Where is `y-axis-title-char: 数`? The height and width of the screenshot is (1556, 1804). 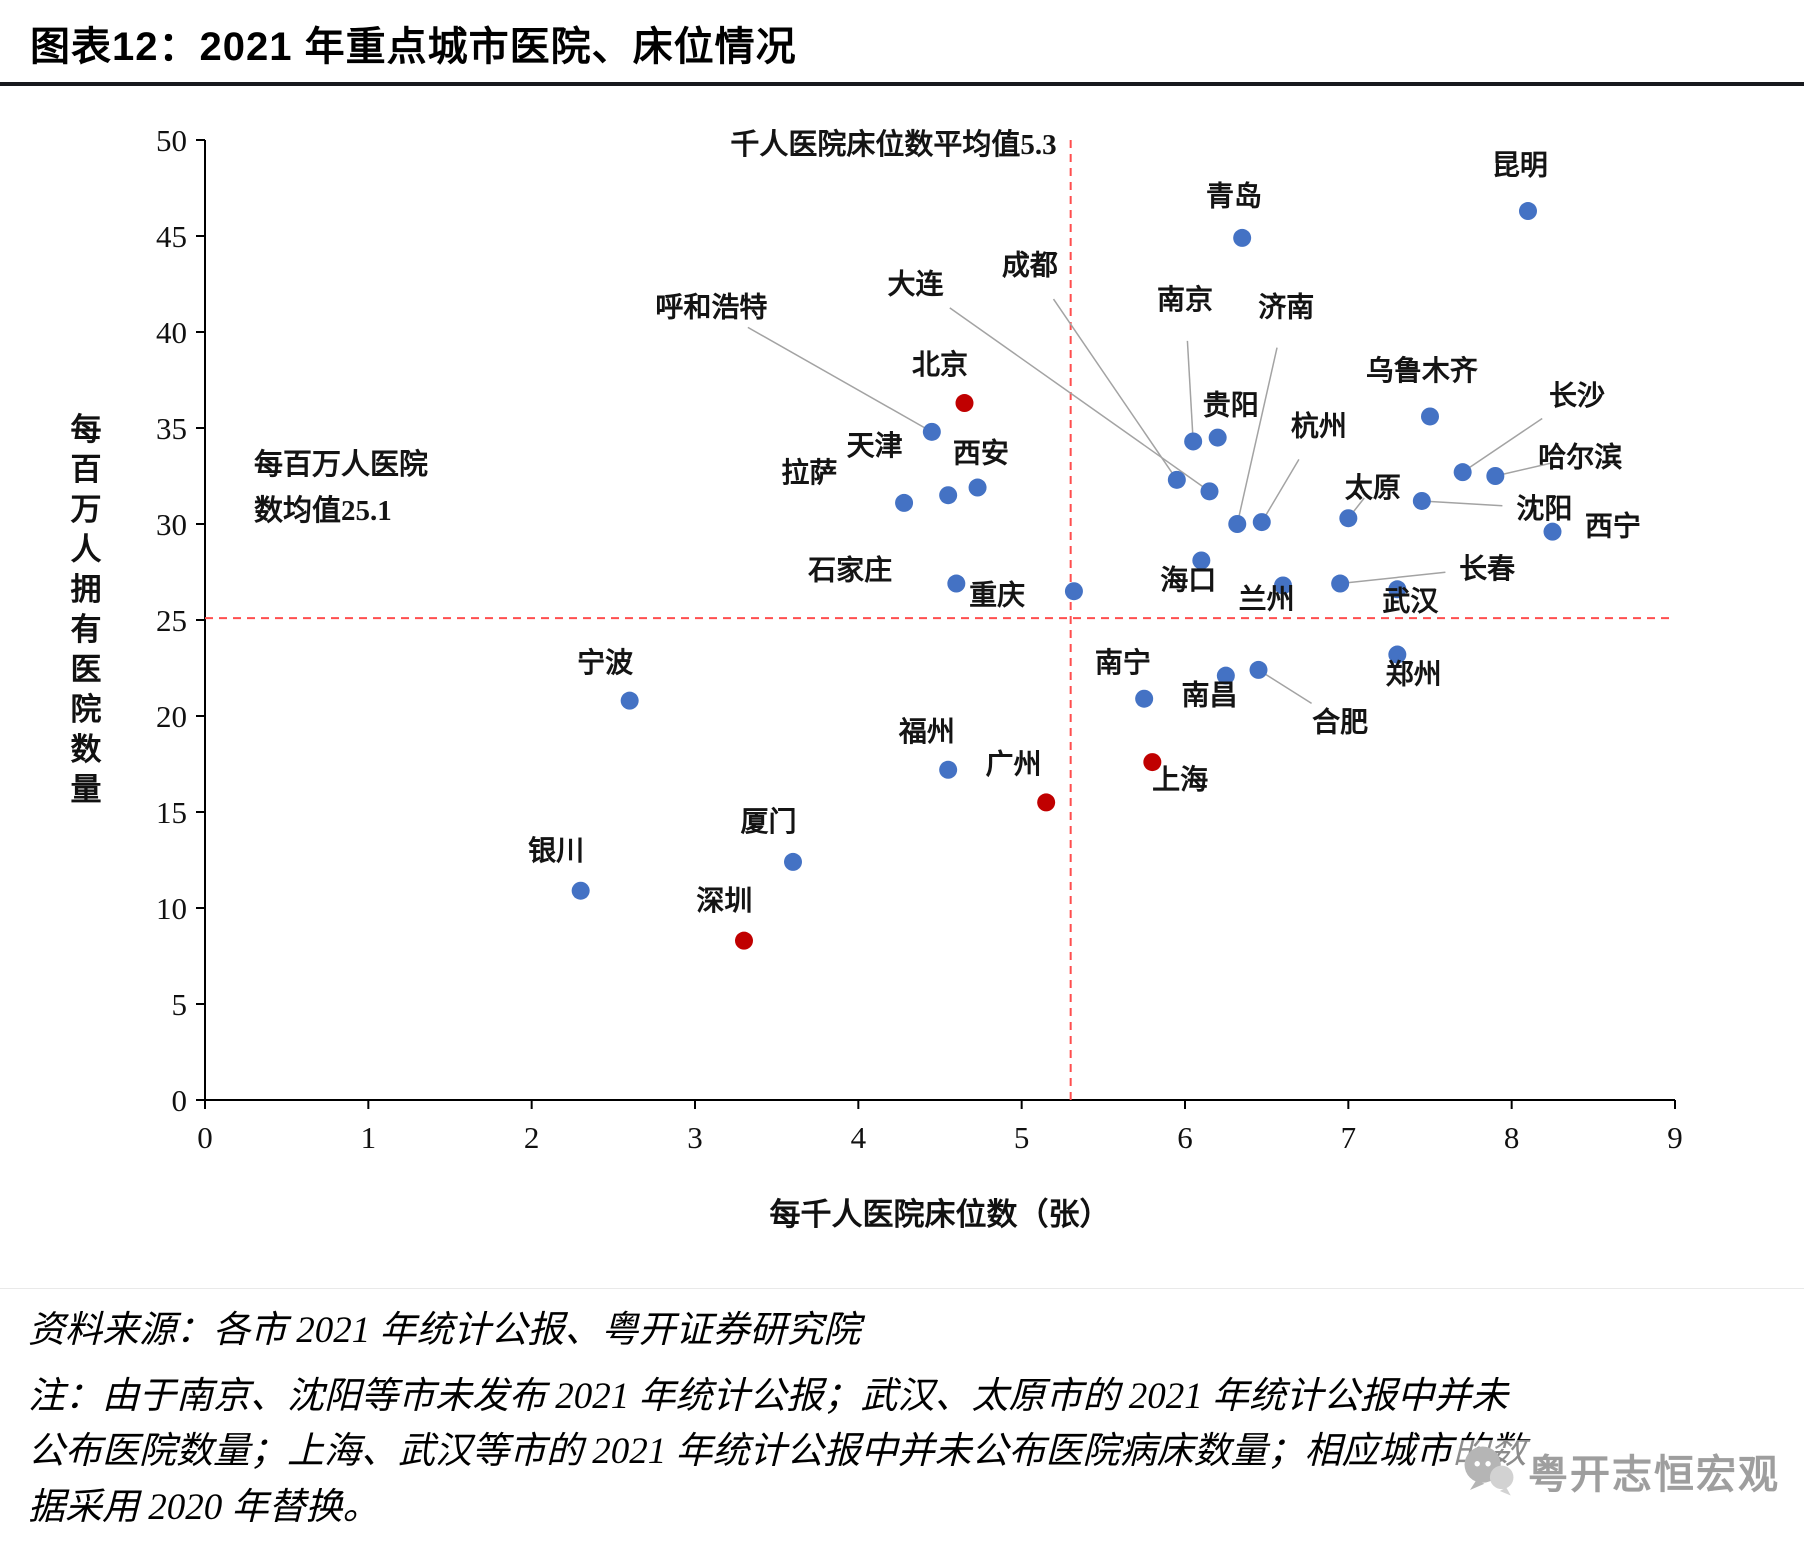
y-axis-title-char: 数 is located at coordinates (86, 749).